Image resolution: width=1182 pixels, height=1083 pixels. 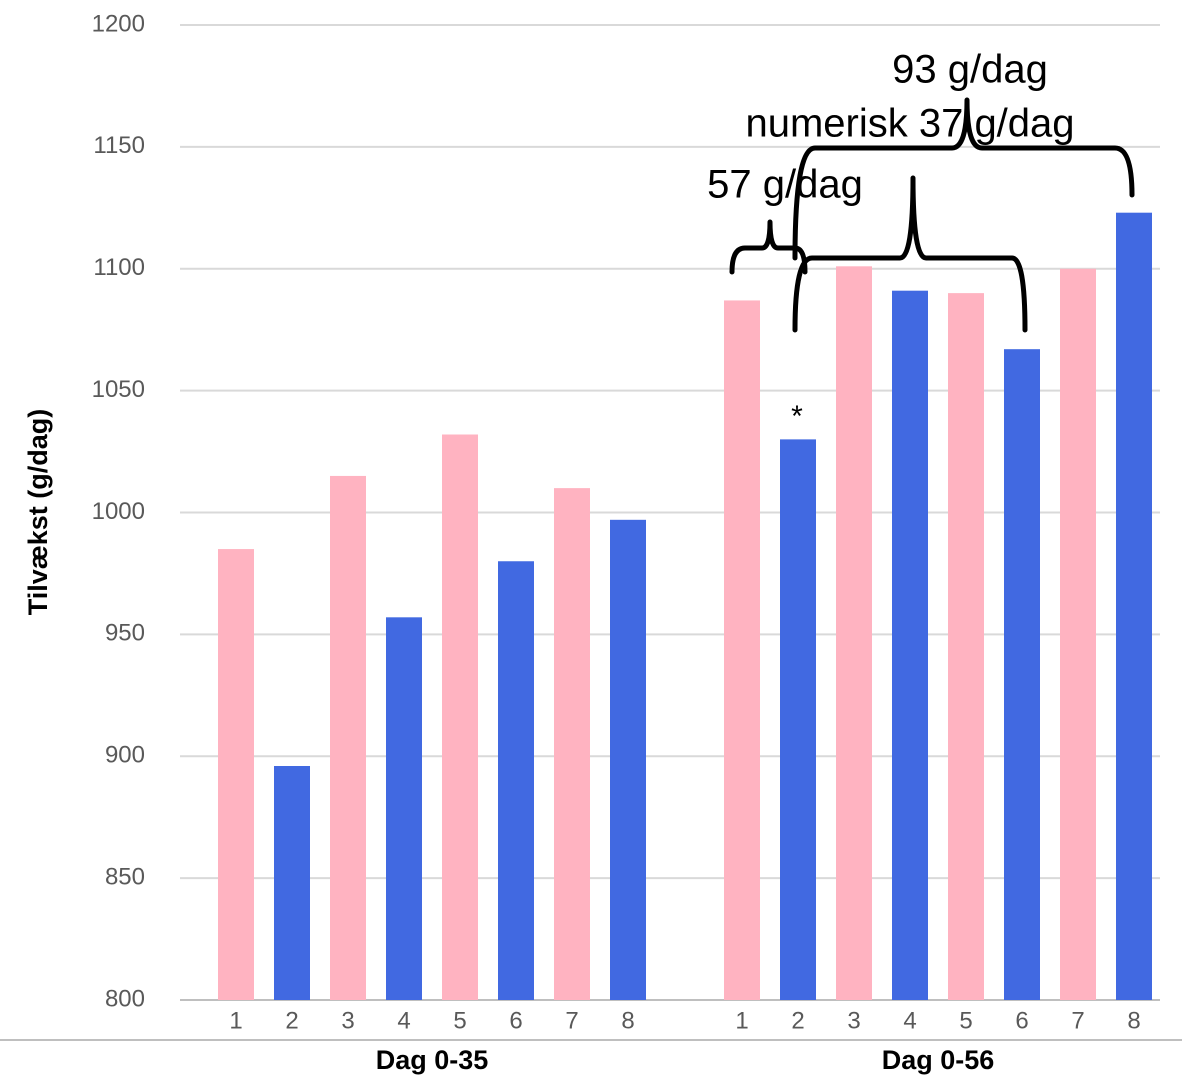 What do you see at coordinates (125, 998) in the screenshot?
I see `y-tick-label: 800` at bounding box center [125, 998].